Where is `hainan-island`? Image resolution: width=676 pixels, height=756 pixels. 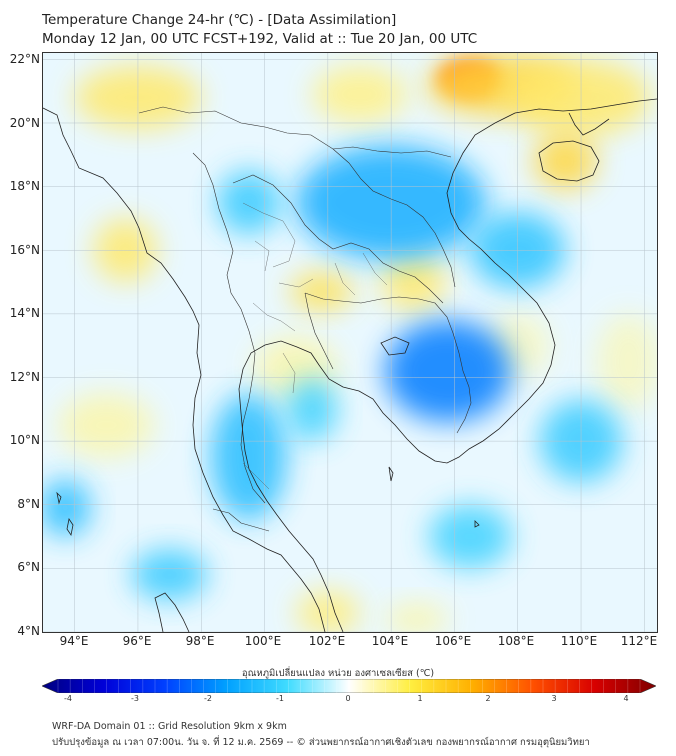 hainan-island is located at coordinates (569, 161).